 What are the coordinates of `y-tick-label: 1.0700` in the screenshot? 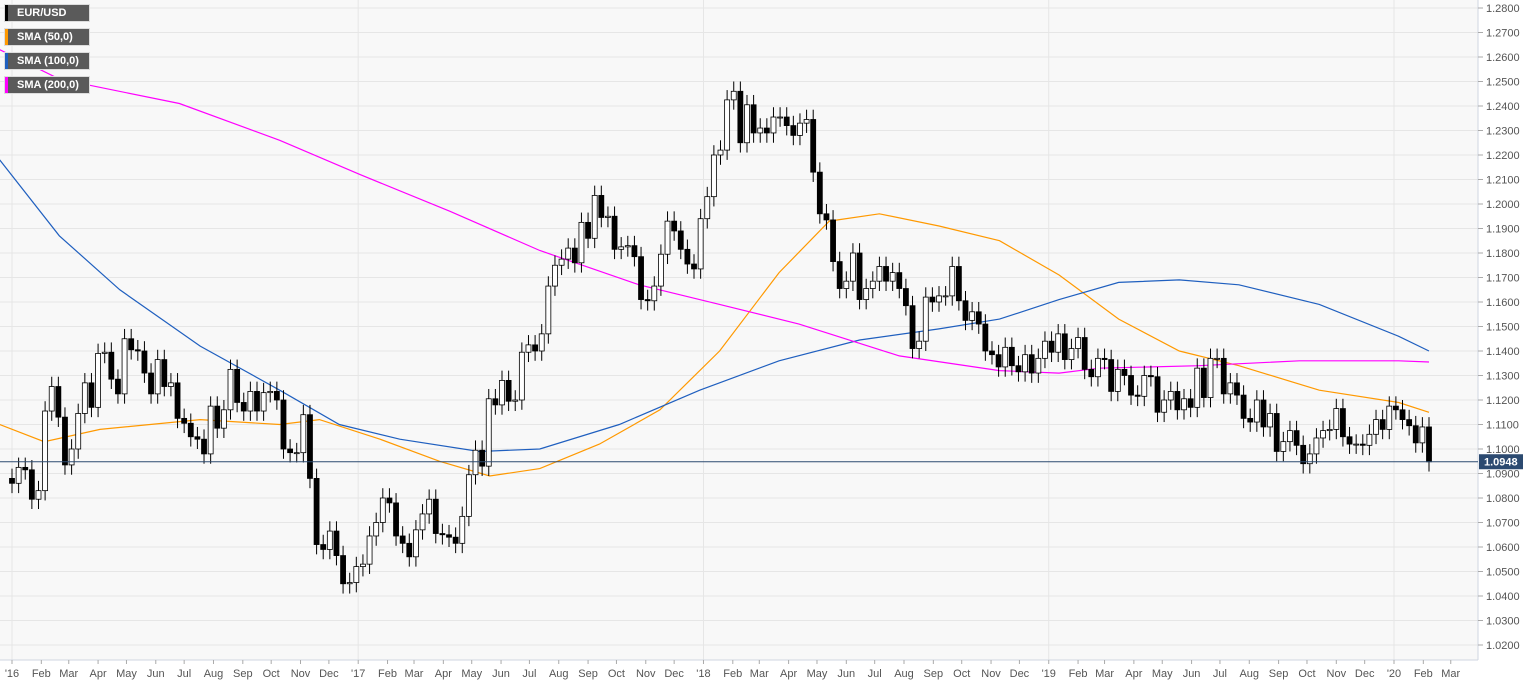 It's located at (1503, 524).